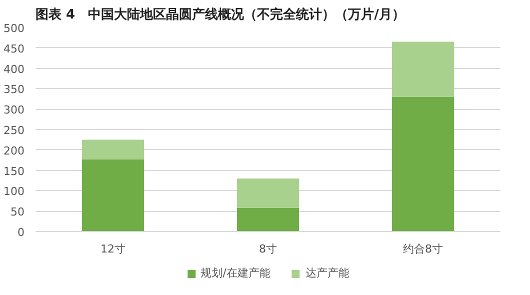  Describe the element at coordinates (113, 249) in the screenshot. I see `x-tick-label: 12寸` at that location.